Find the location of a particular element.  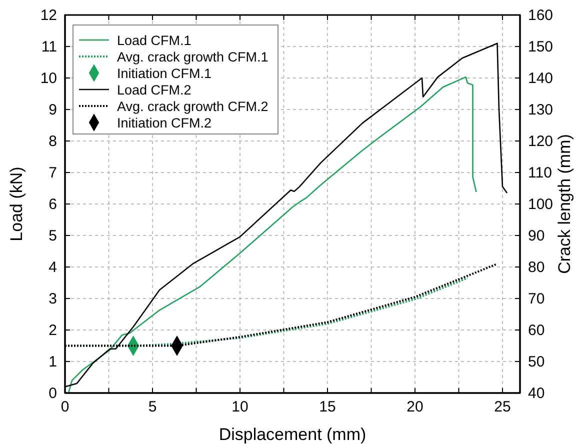

x-tick-label: 0 is located at coordinates (65, 407).